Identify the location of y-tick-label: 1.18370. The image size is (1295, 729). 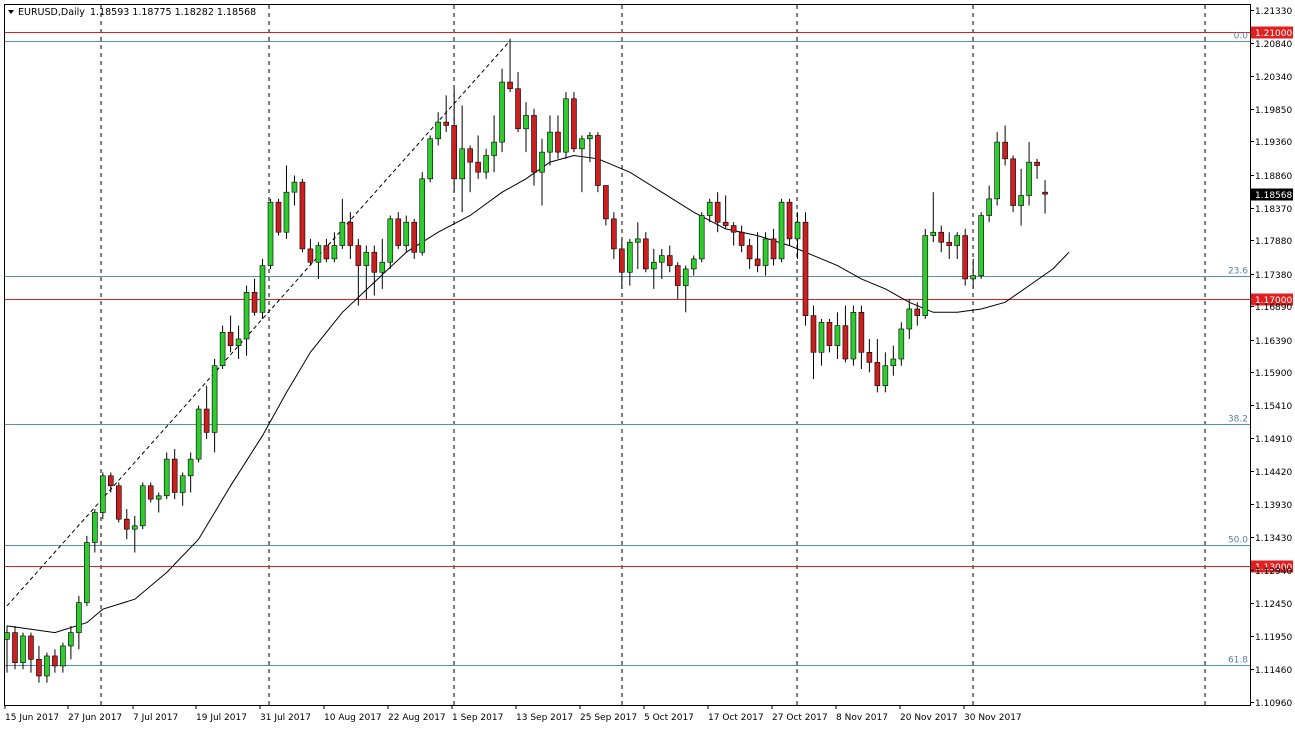
(1273, 210).